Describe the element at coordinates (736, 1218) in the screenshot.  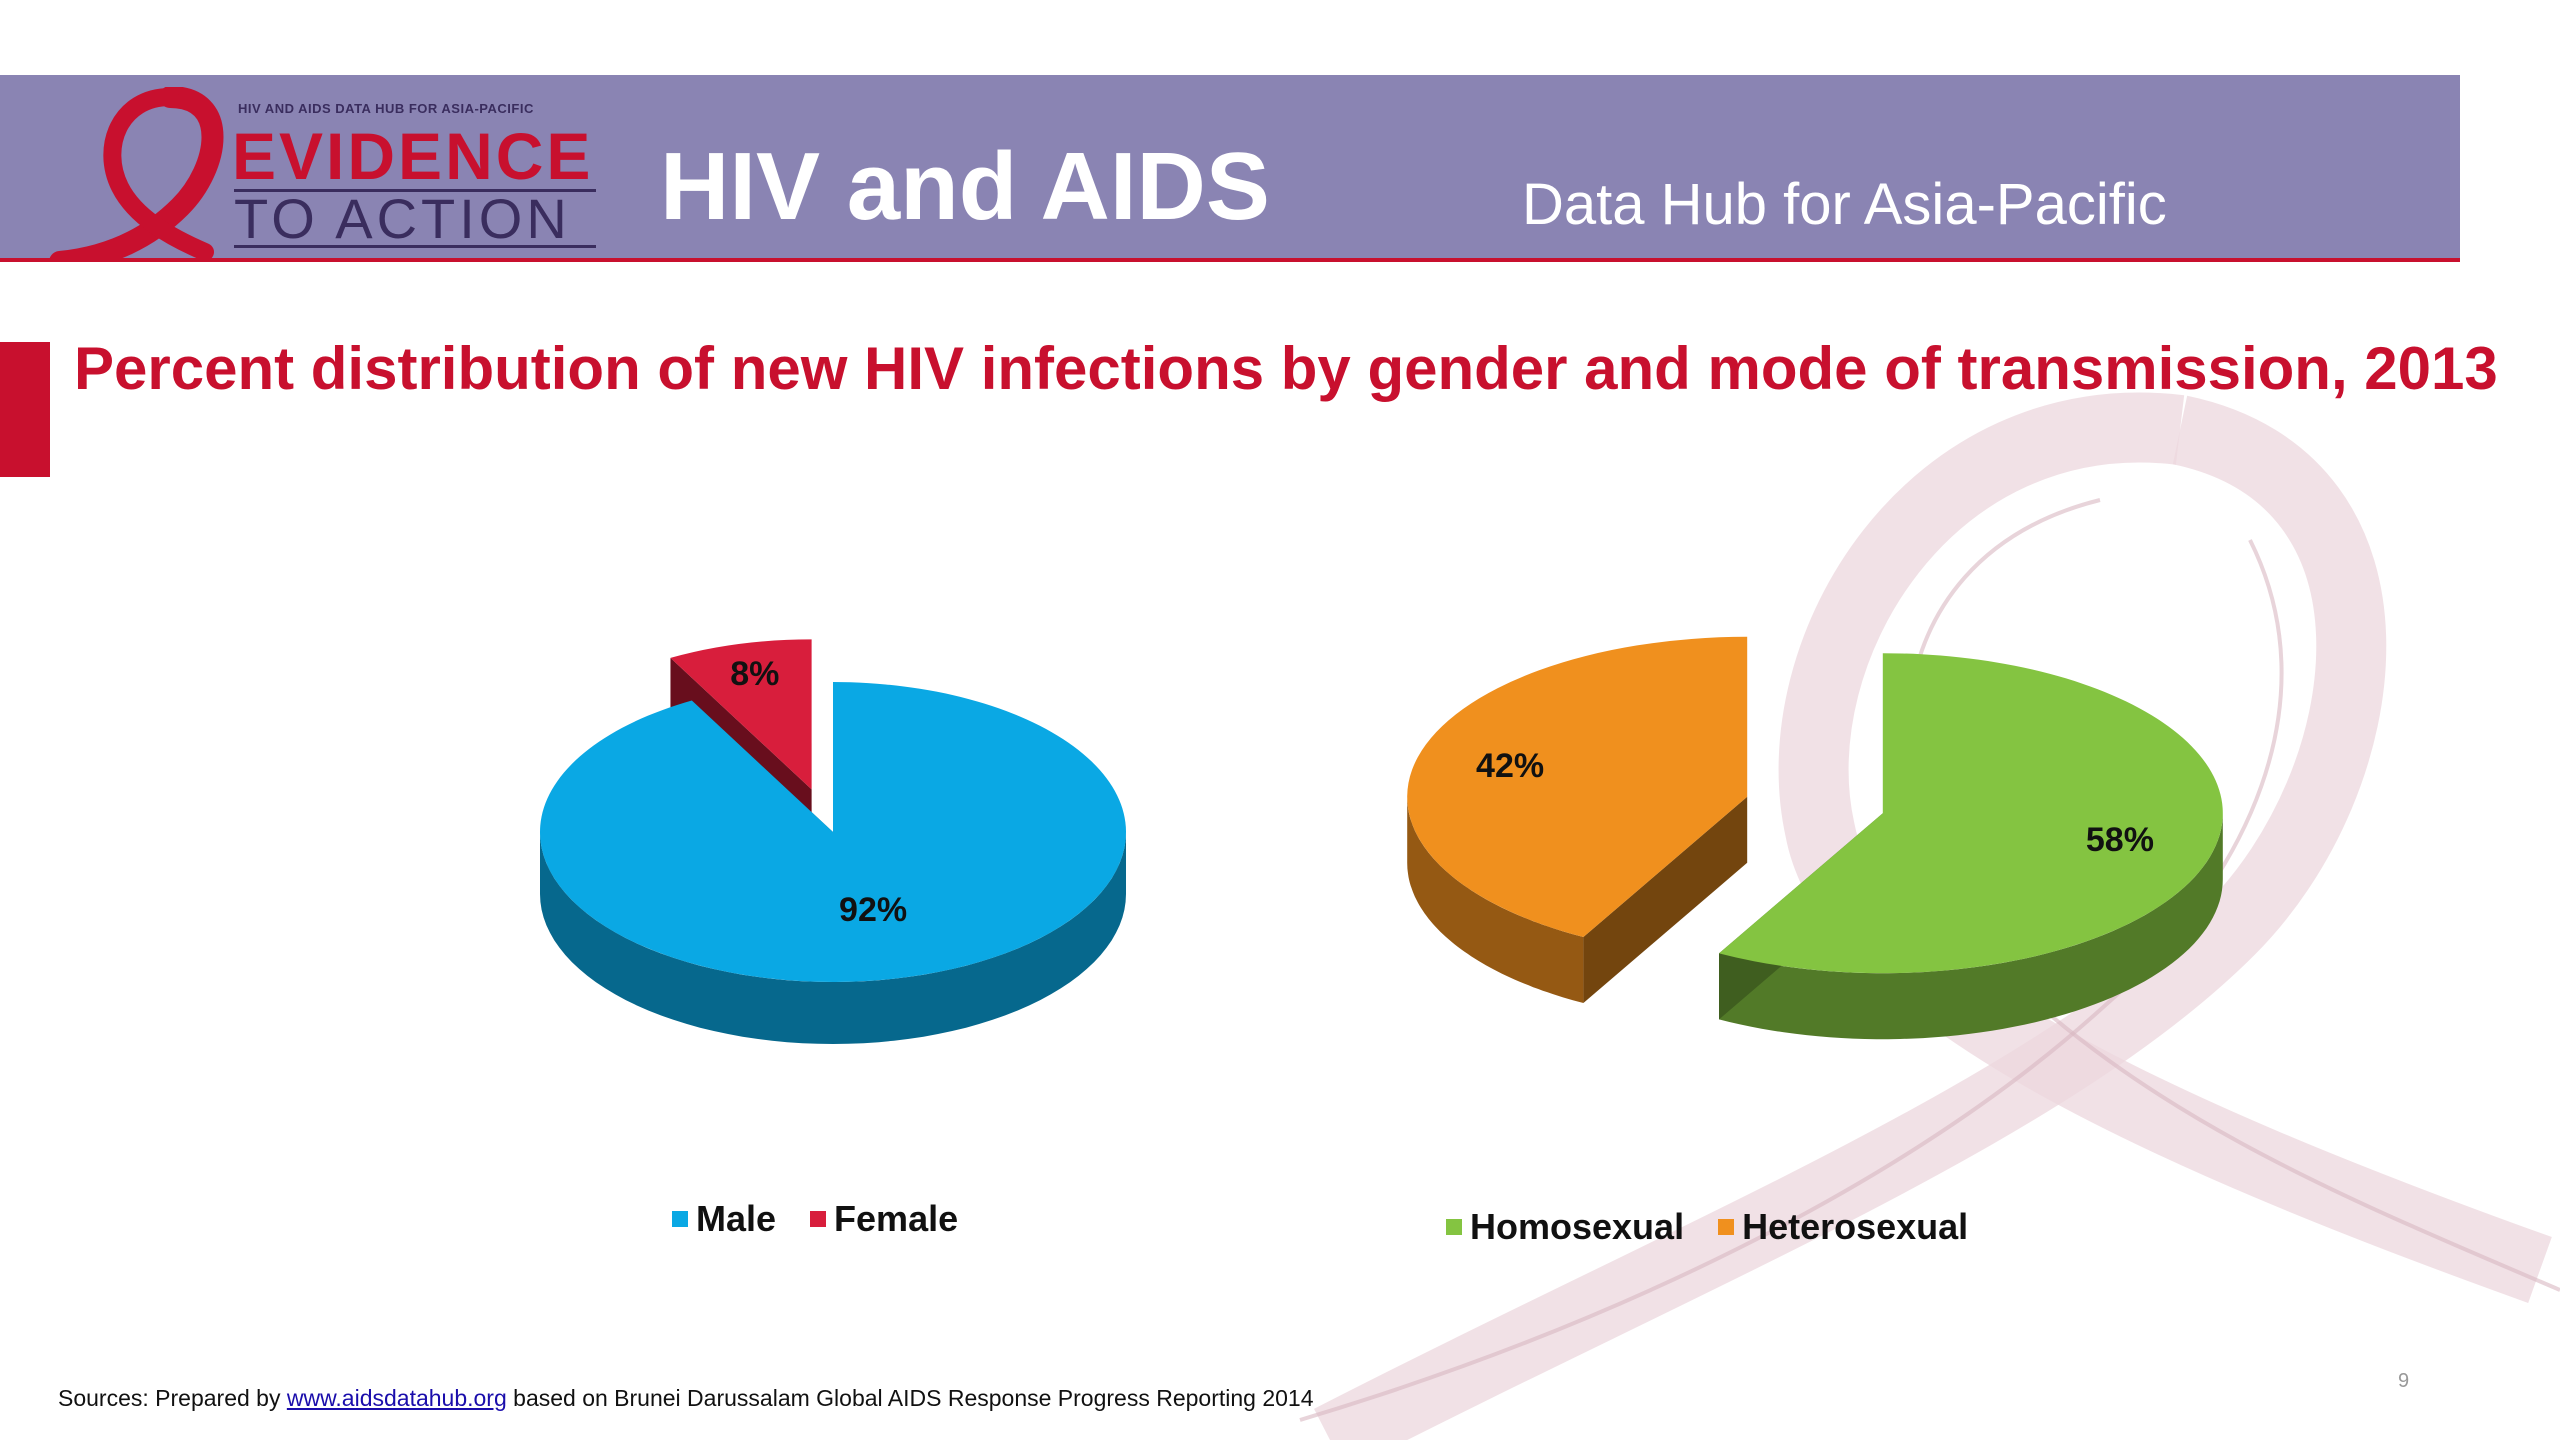
I see `legend-label: Male` at that location.